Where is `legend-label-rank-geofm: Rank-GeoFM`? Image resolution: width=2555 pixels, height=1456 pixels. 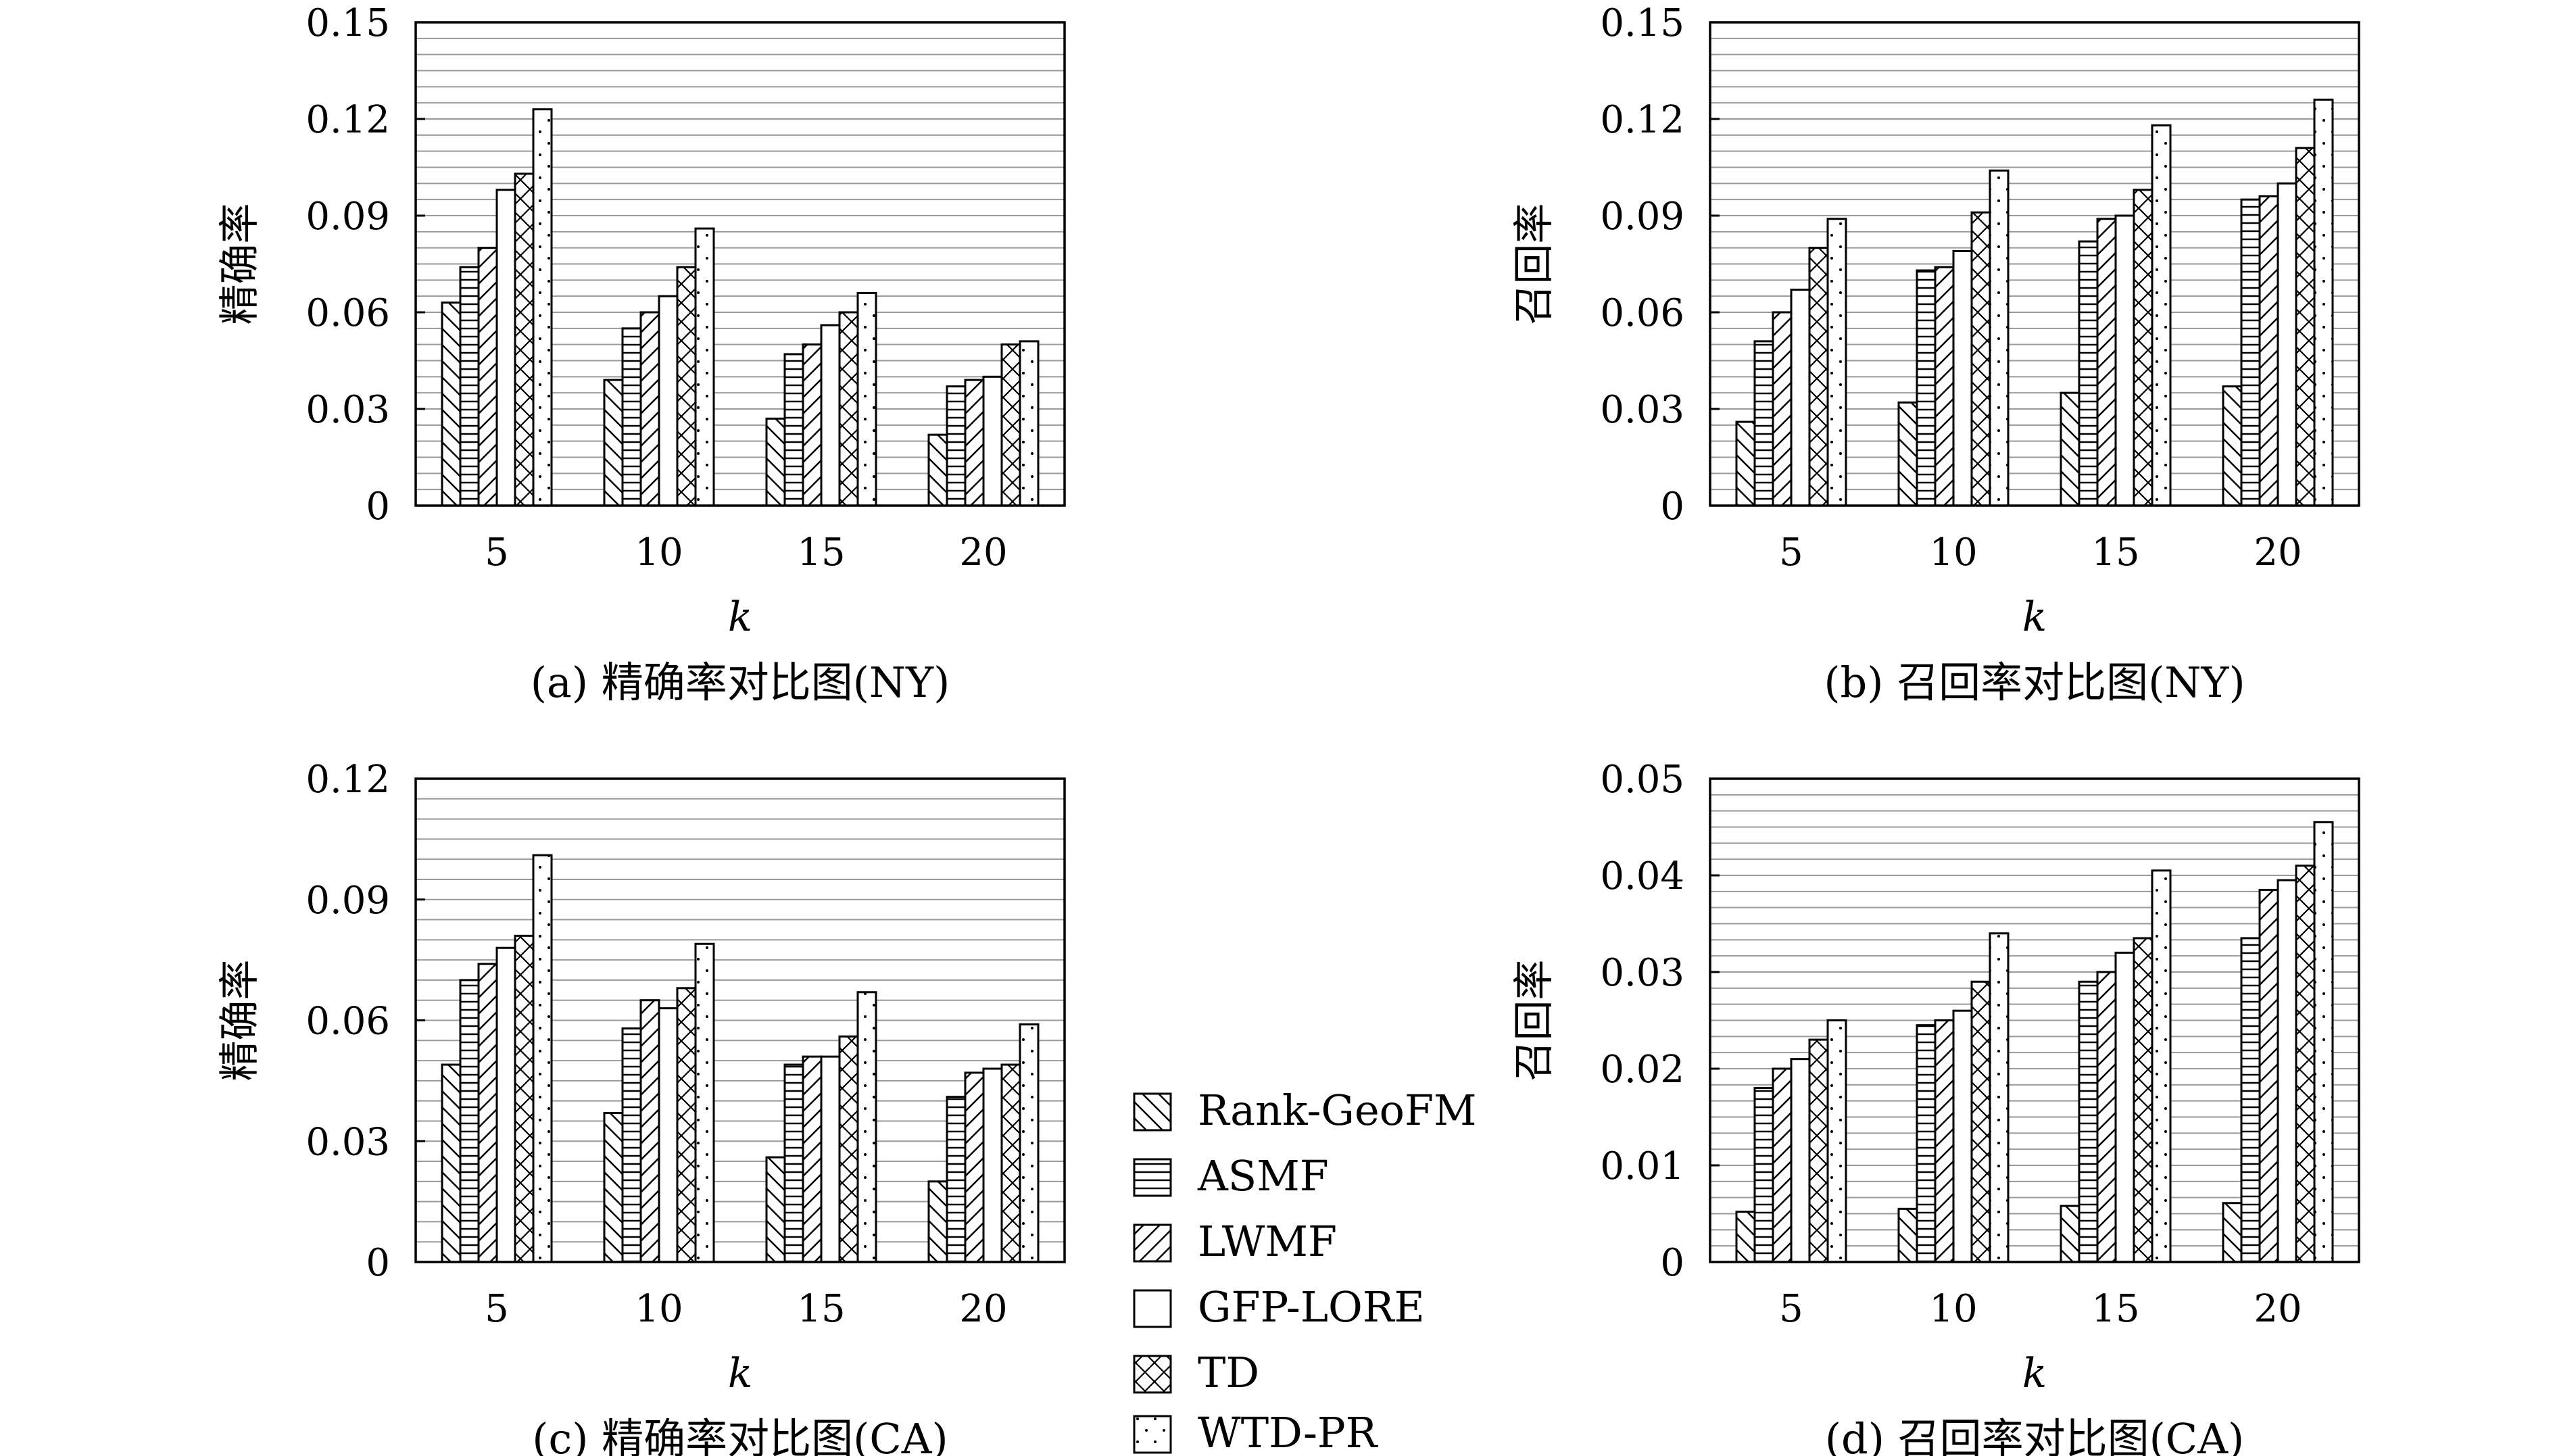
legend-label-rank-geofm: Rank-GeoFM is located at coordinates (1337, 1110).